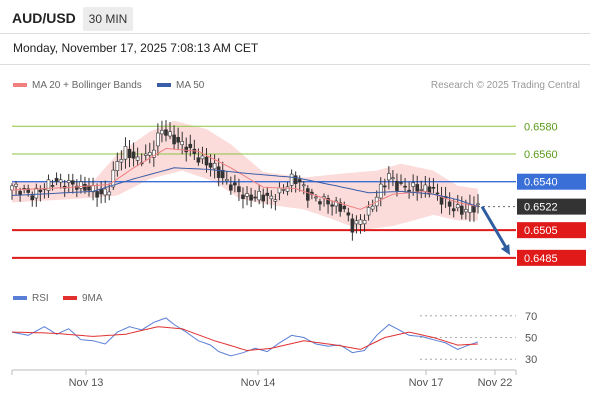 The image size is (590, 400). Describe the element at coordinates (92, 298) in the screenshot. I see `legend-rsi-ma-label: 9MA` at that location.